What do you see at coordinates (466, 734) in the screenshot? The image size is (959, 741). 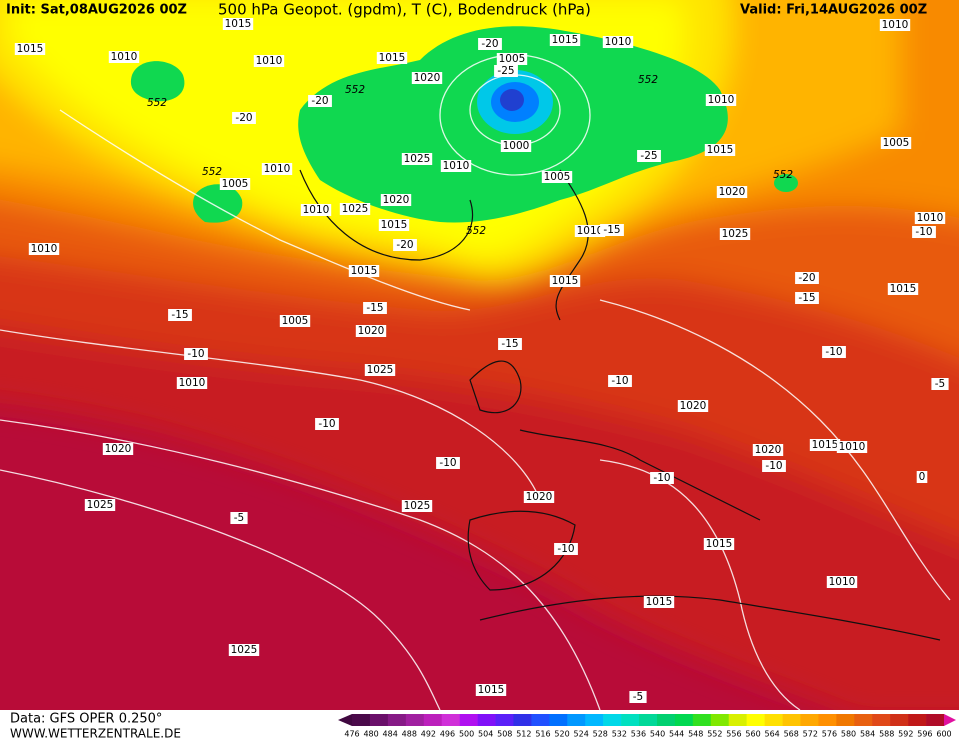 I see `colorbar-label: 500` at bounding box center [466, 734].